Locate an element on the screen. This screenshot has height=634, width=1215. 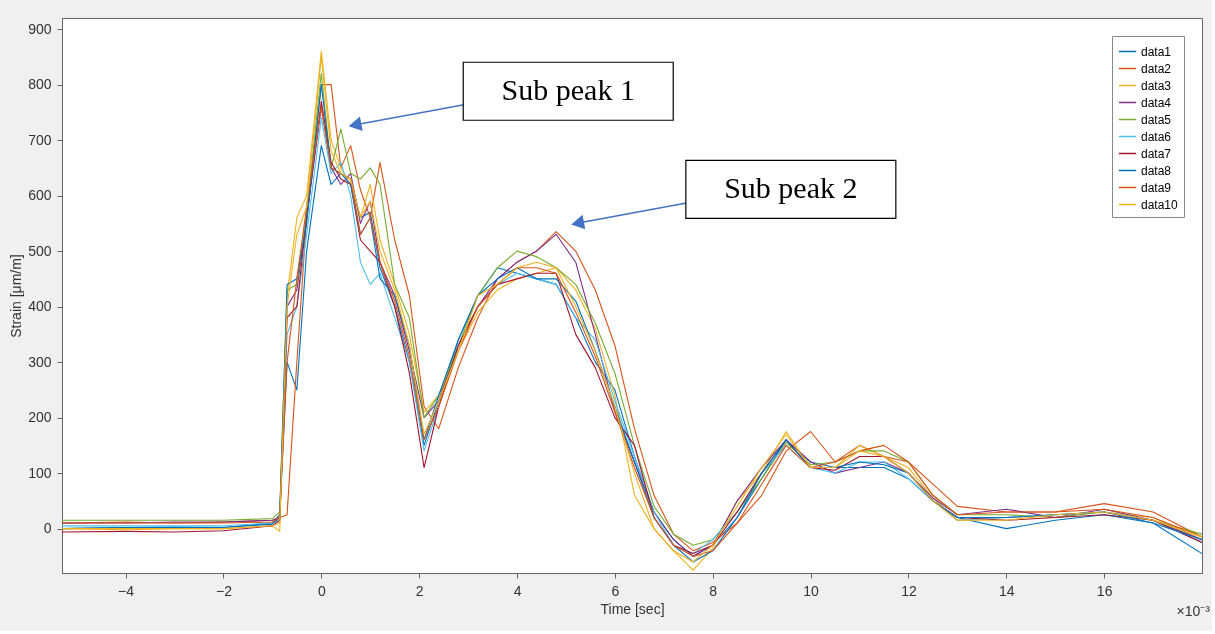
y-tick-label: 800 is located at coordinates (40, 84).